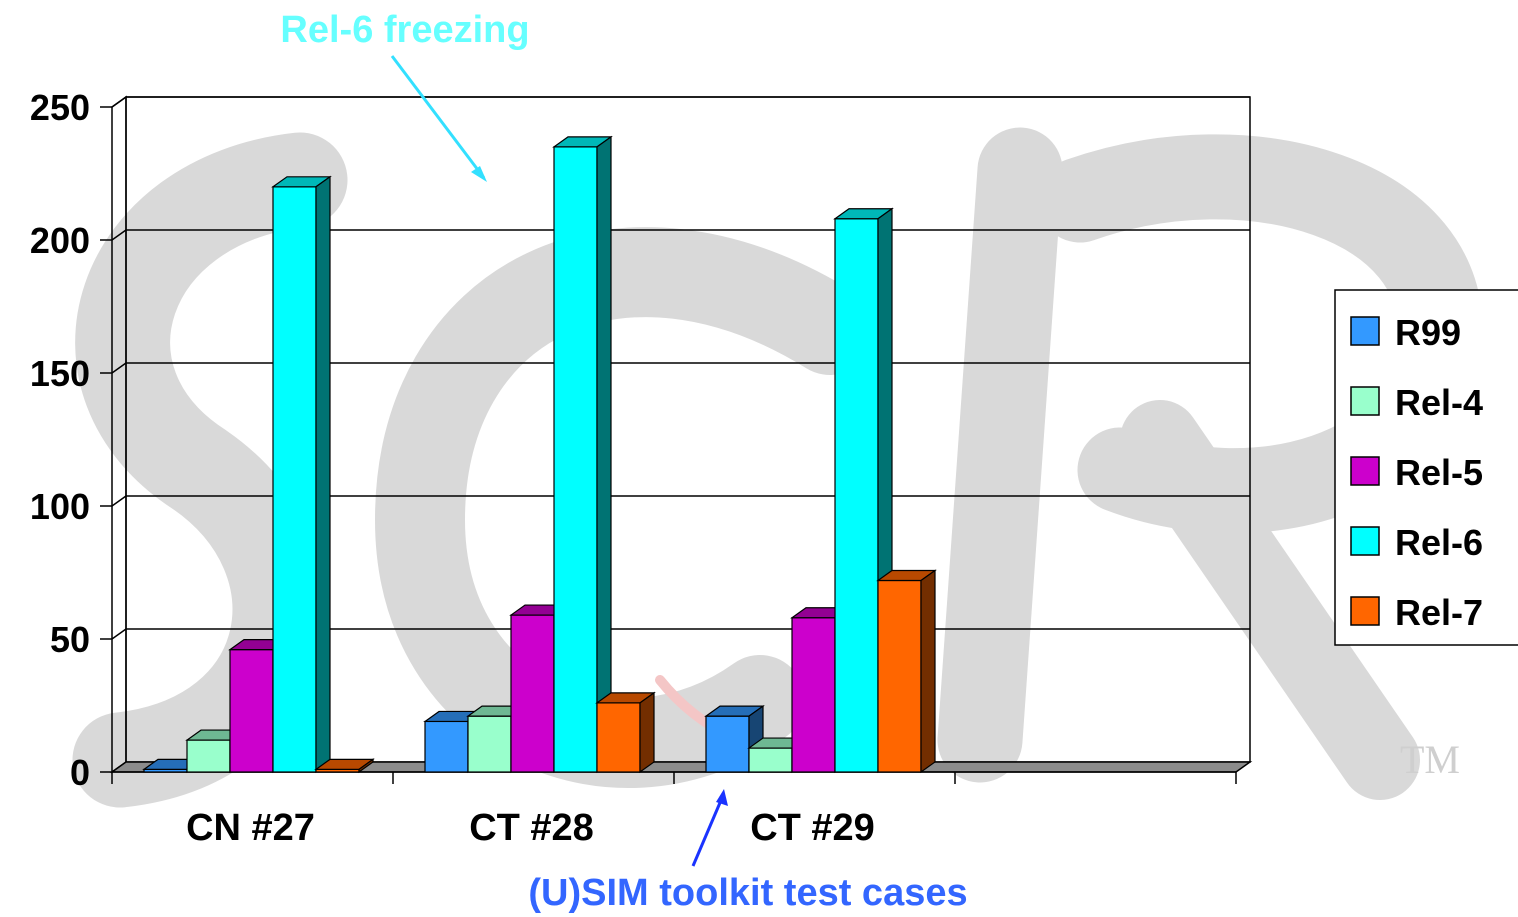 The image size is (1518, 917). What do you see at coordinates (531, 828) in the screenshot?
I see `x-tick-label: CT #28` at bounding box center [531, 828].